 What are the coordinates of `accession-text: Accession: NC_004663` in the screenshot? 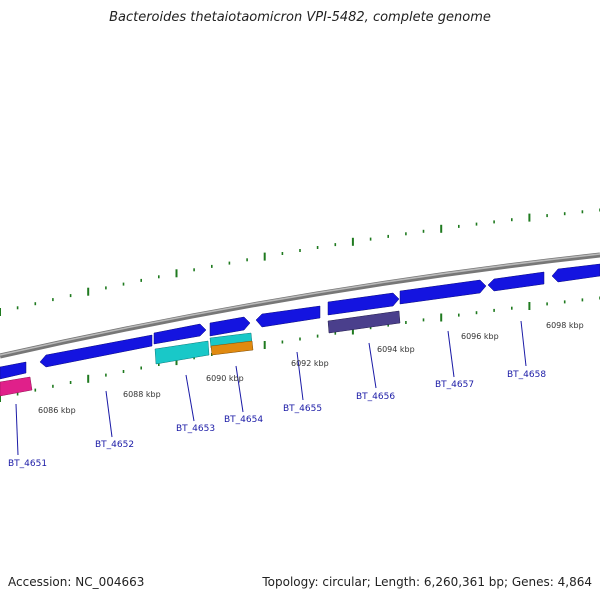 It's located at (76, 582).